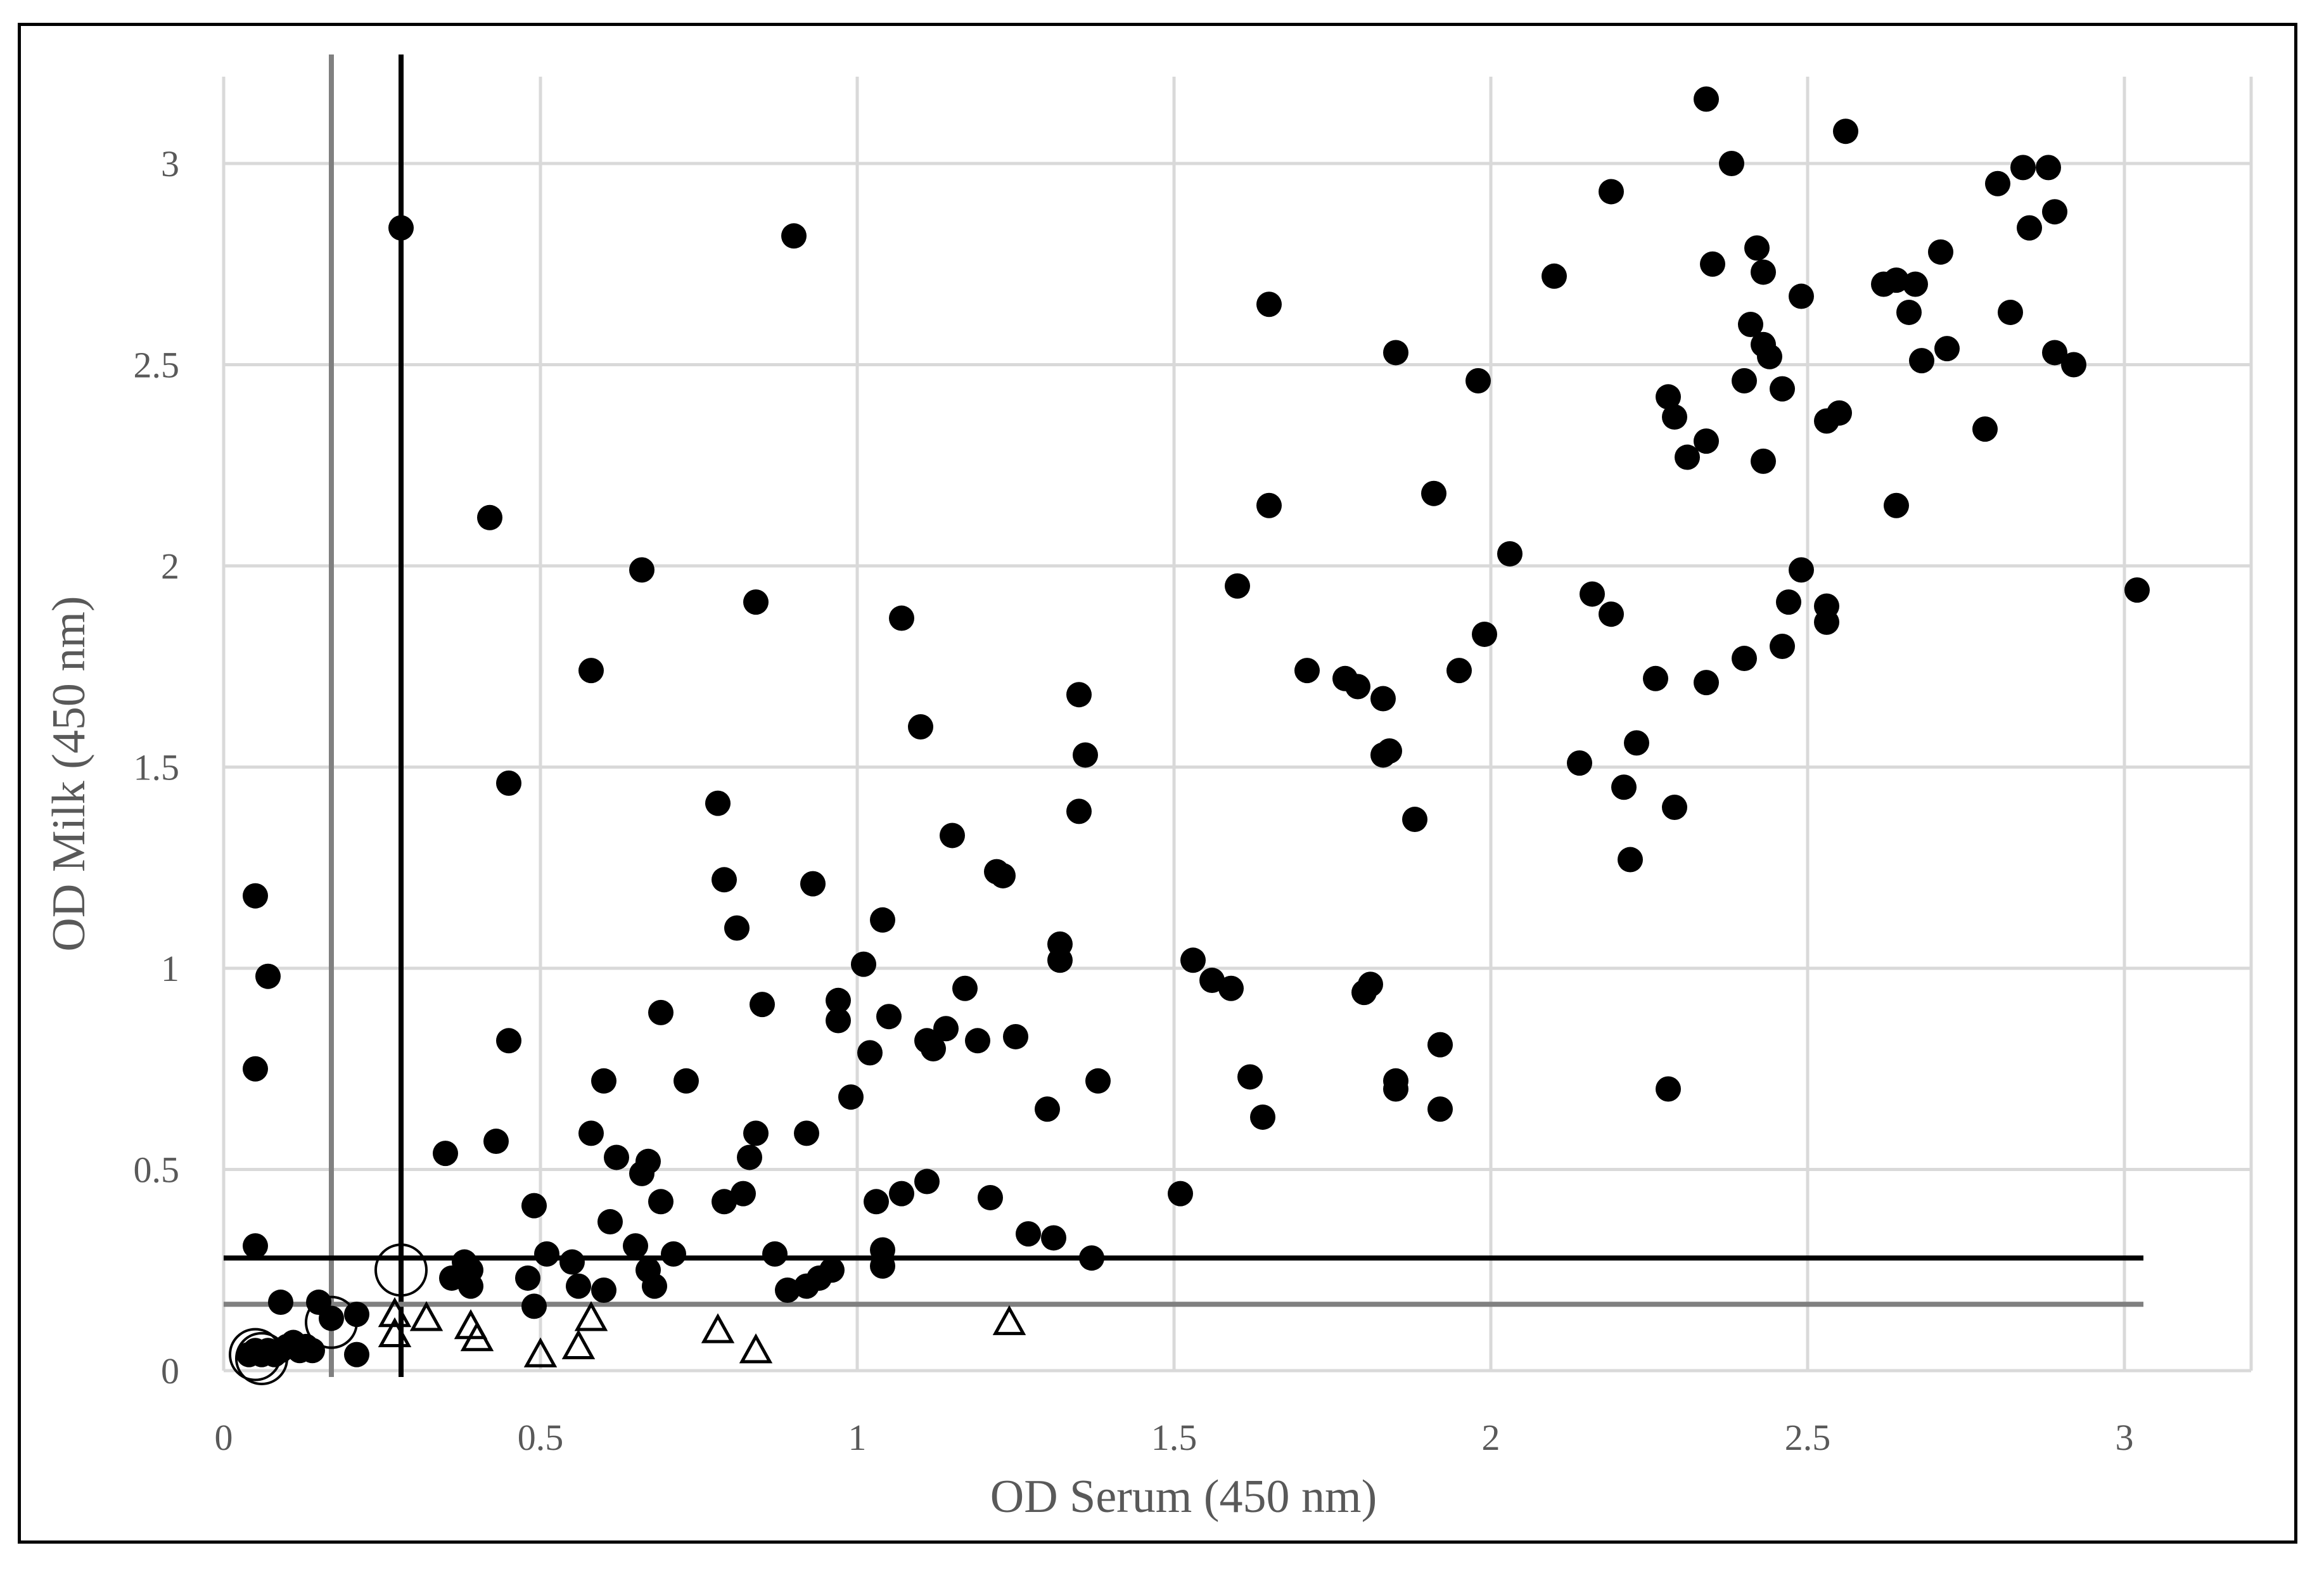  What do you see at coordinates (541, 1437) in the screenshot?
I see `x-tick-label: 0.5` at bounding box center [541, 1437].